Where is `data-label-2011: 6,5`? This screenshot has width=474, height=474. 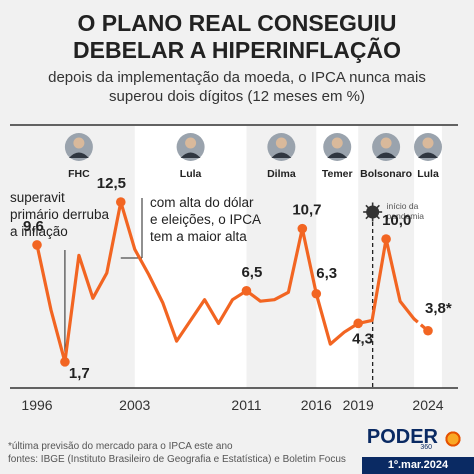
data-label-2011: 6,5 is located at coordinates (251, 272).